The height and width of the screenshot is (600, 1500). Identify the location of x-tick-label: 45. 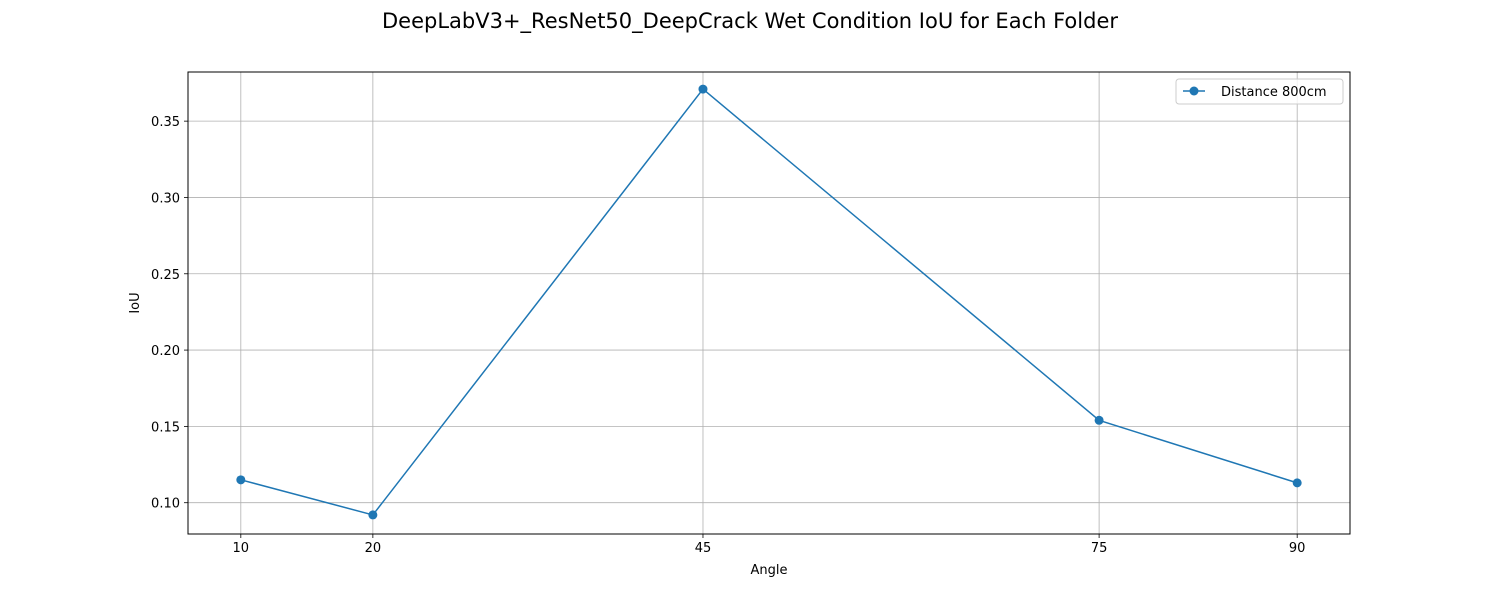
(703, 548).